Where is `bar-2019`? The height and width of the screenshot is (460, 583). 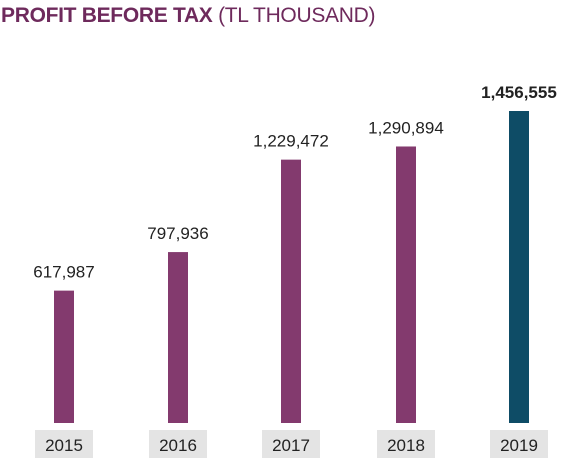
bar-2019 is located at coordinates (519, 267).